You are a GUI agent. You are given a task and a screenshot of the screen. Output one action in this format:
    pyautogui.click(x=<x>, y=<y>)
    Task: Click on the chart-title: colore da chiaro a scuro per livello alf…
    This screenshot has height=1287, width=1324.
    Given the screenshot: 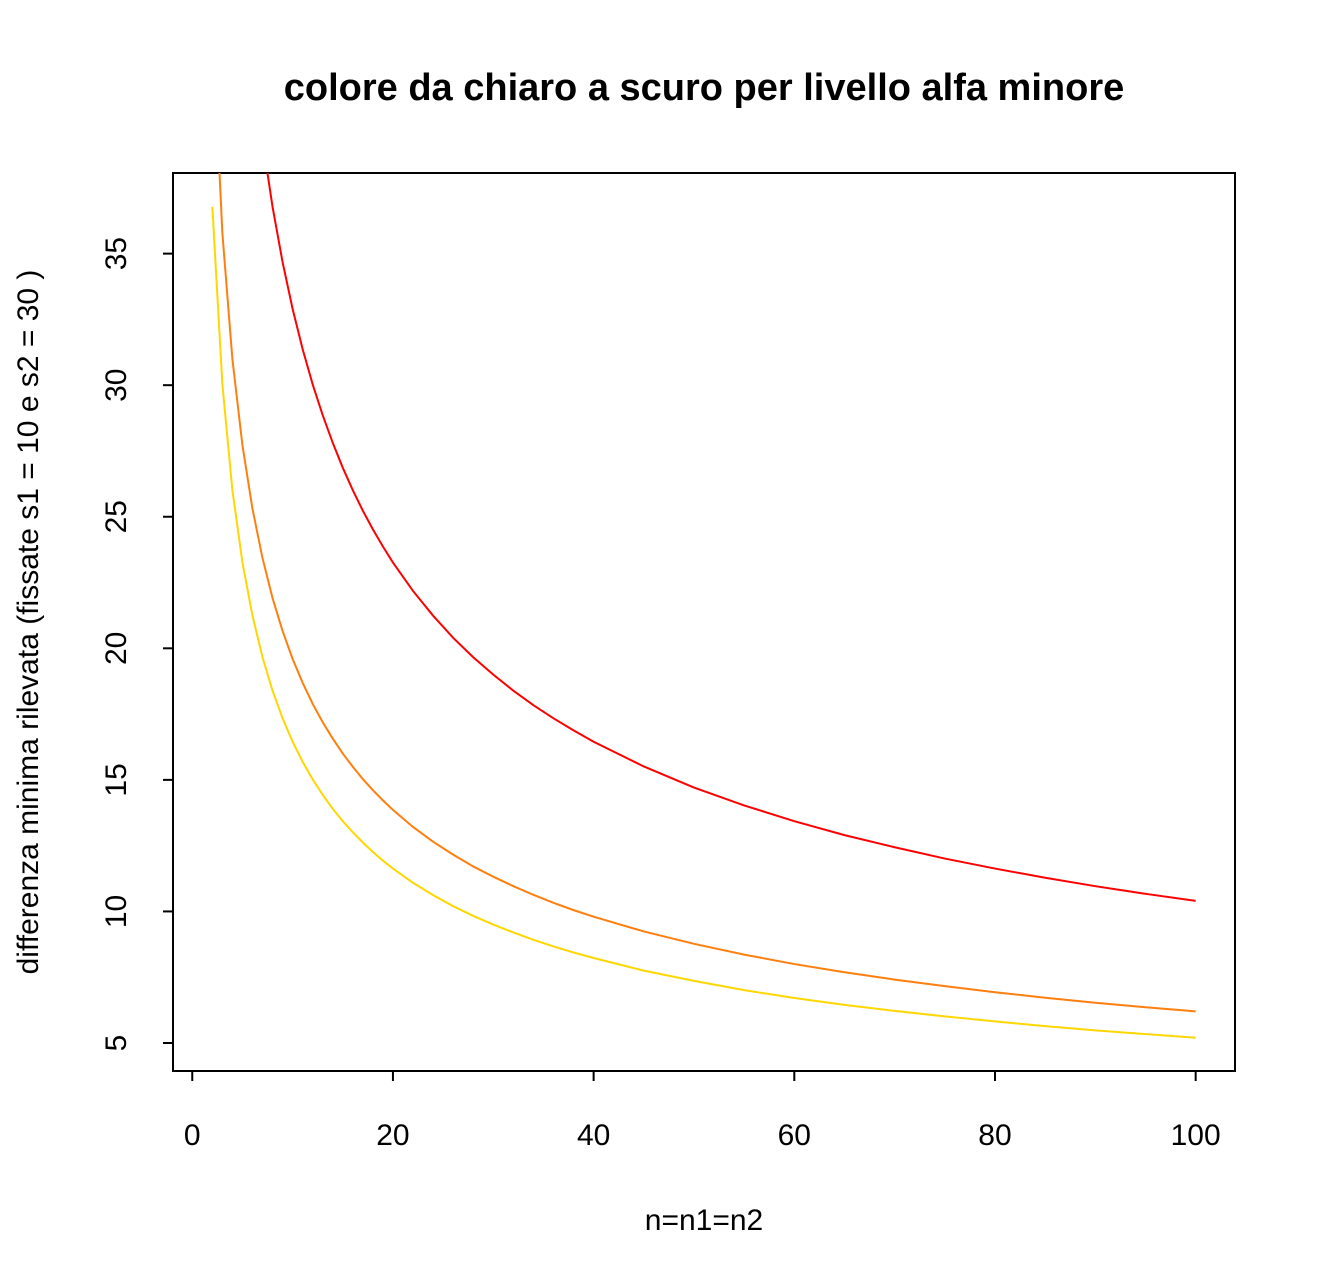 What is the action you would take?
    pyautogui.click(x=704, y=88)
    